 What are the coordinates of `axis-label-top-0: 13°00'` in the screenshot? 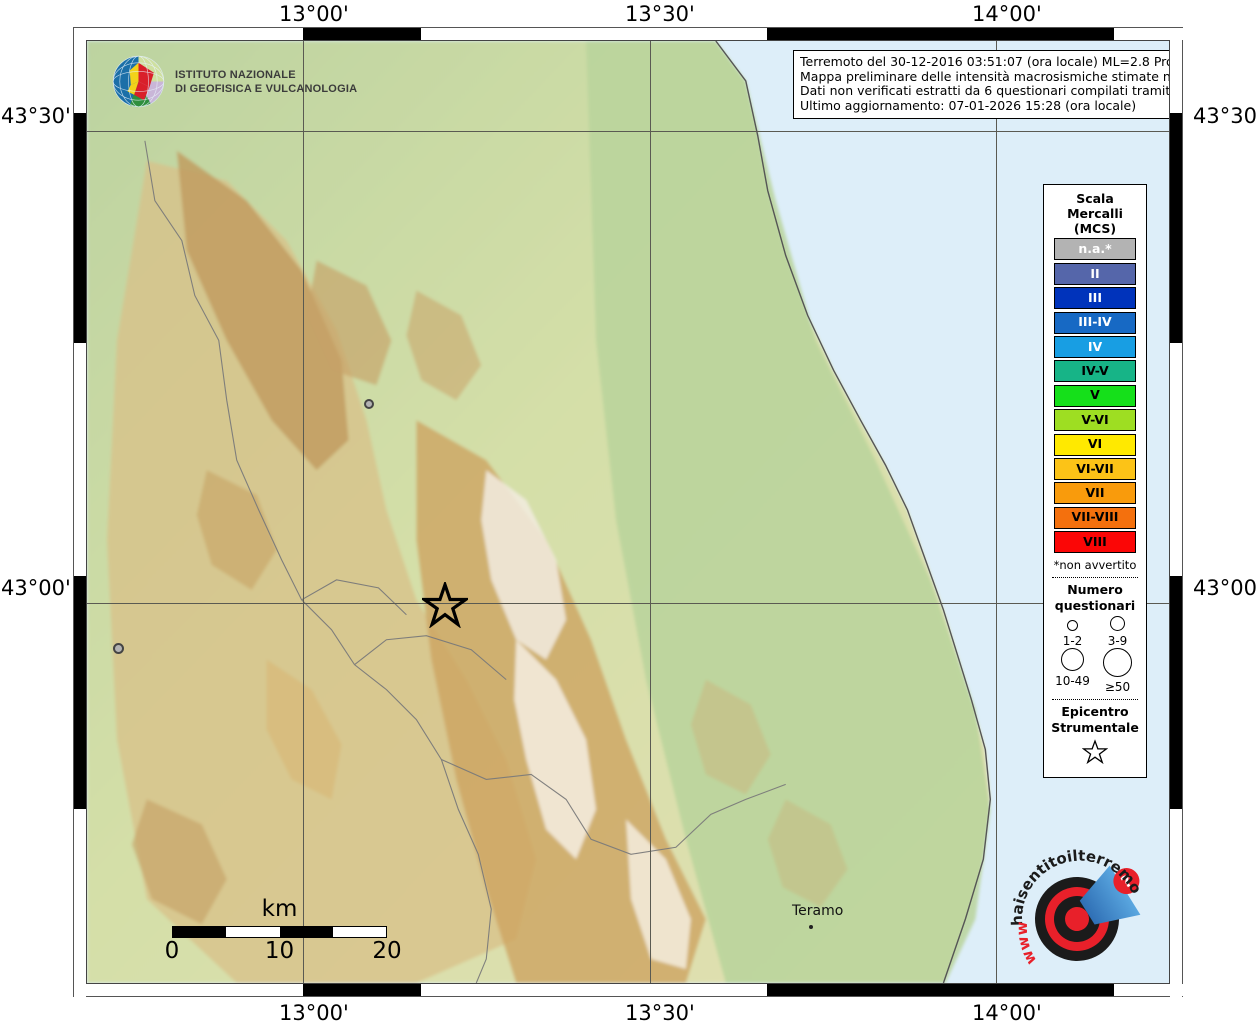 It's located at (314, 14).